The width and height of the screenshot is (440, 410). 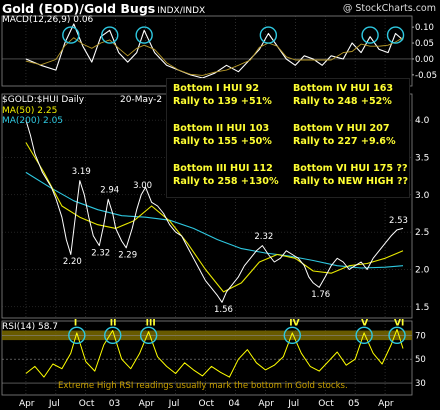 What do you see at coordinates (420, 360) in the screenshot?
I see `rsi-ytick-label: 50` at bounding box center [420, 360].